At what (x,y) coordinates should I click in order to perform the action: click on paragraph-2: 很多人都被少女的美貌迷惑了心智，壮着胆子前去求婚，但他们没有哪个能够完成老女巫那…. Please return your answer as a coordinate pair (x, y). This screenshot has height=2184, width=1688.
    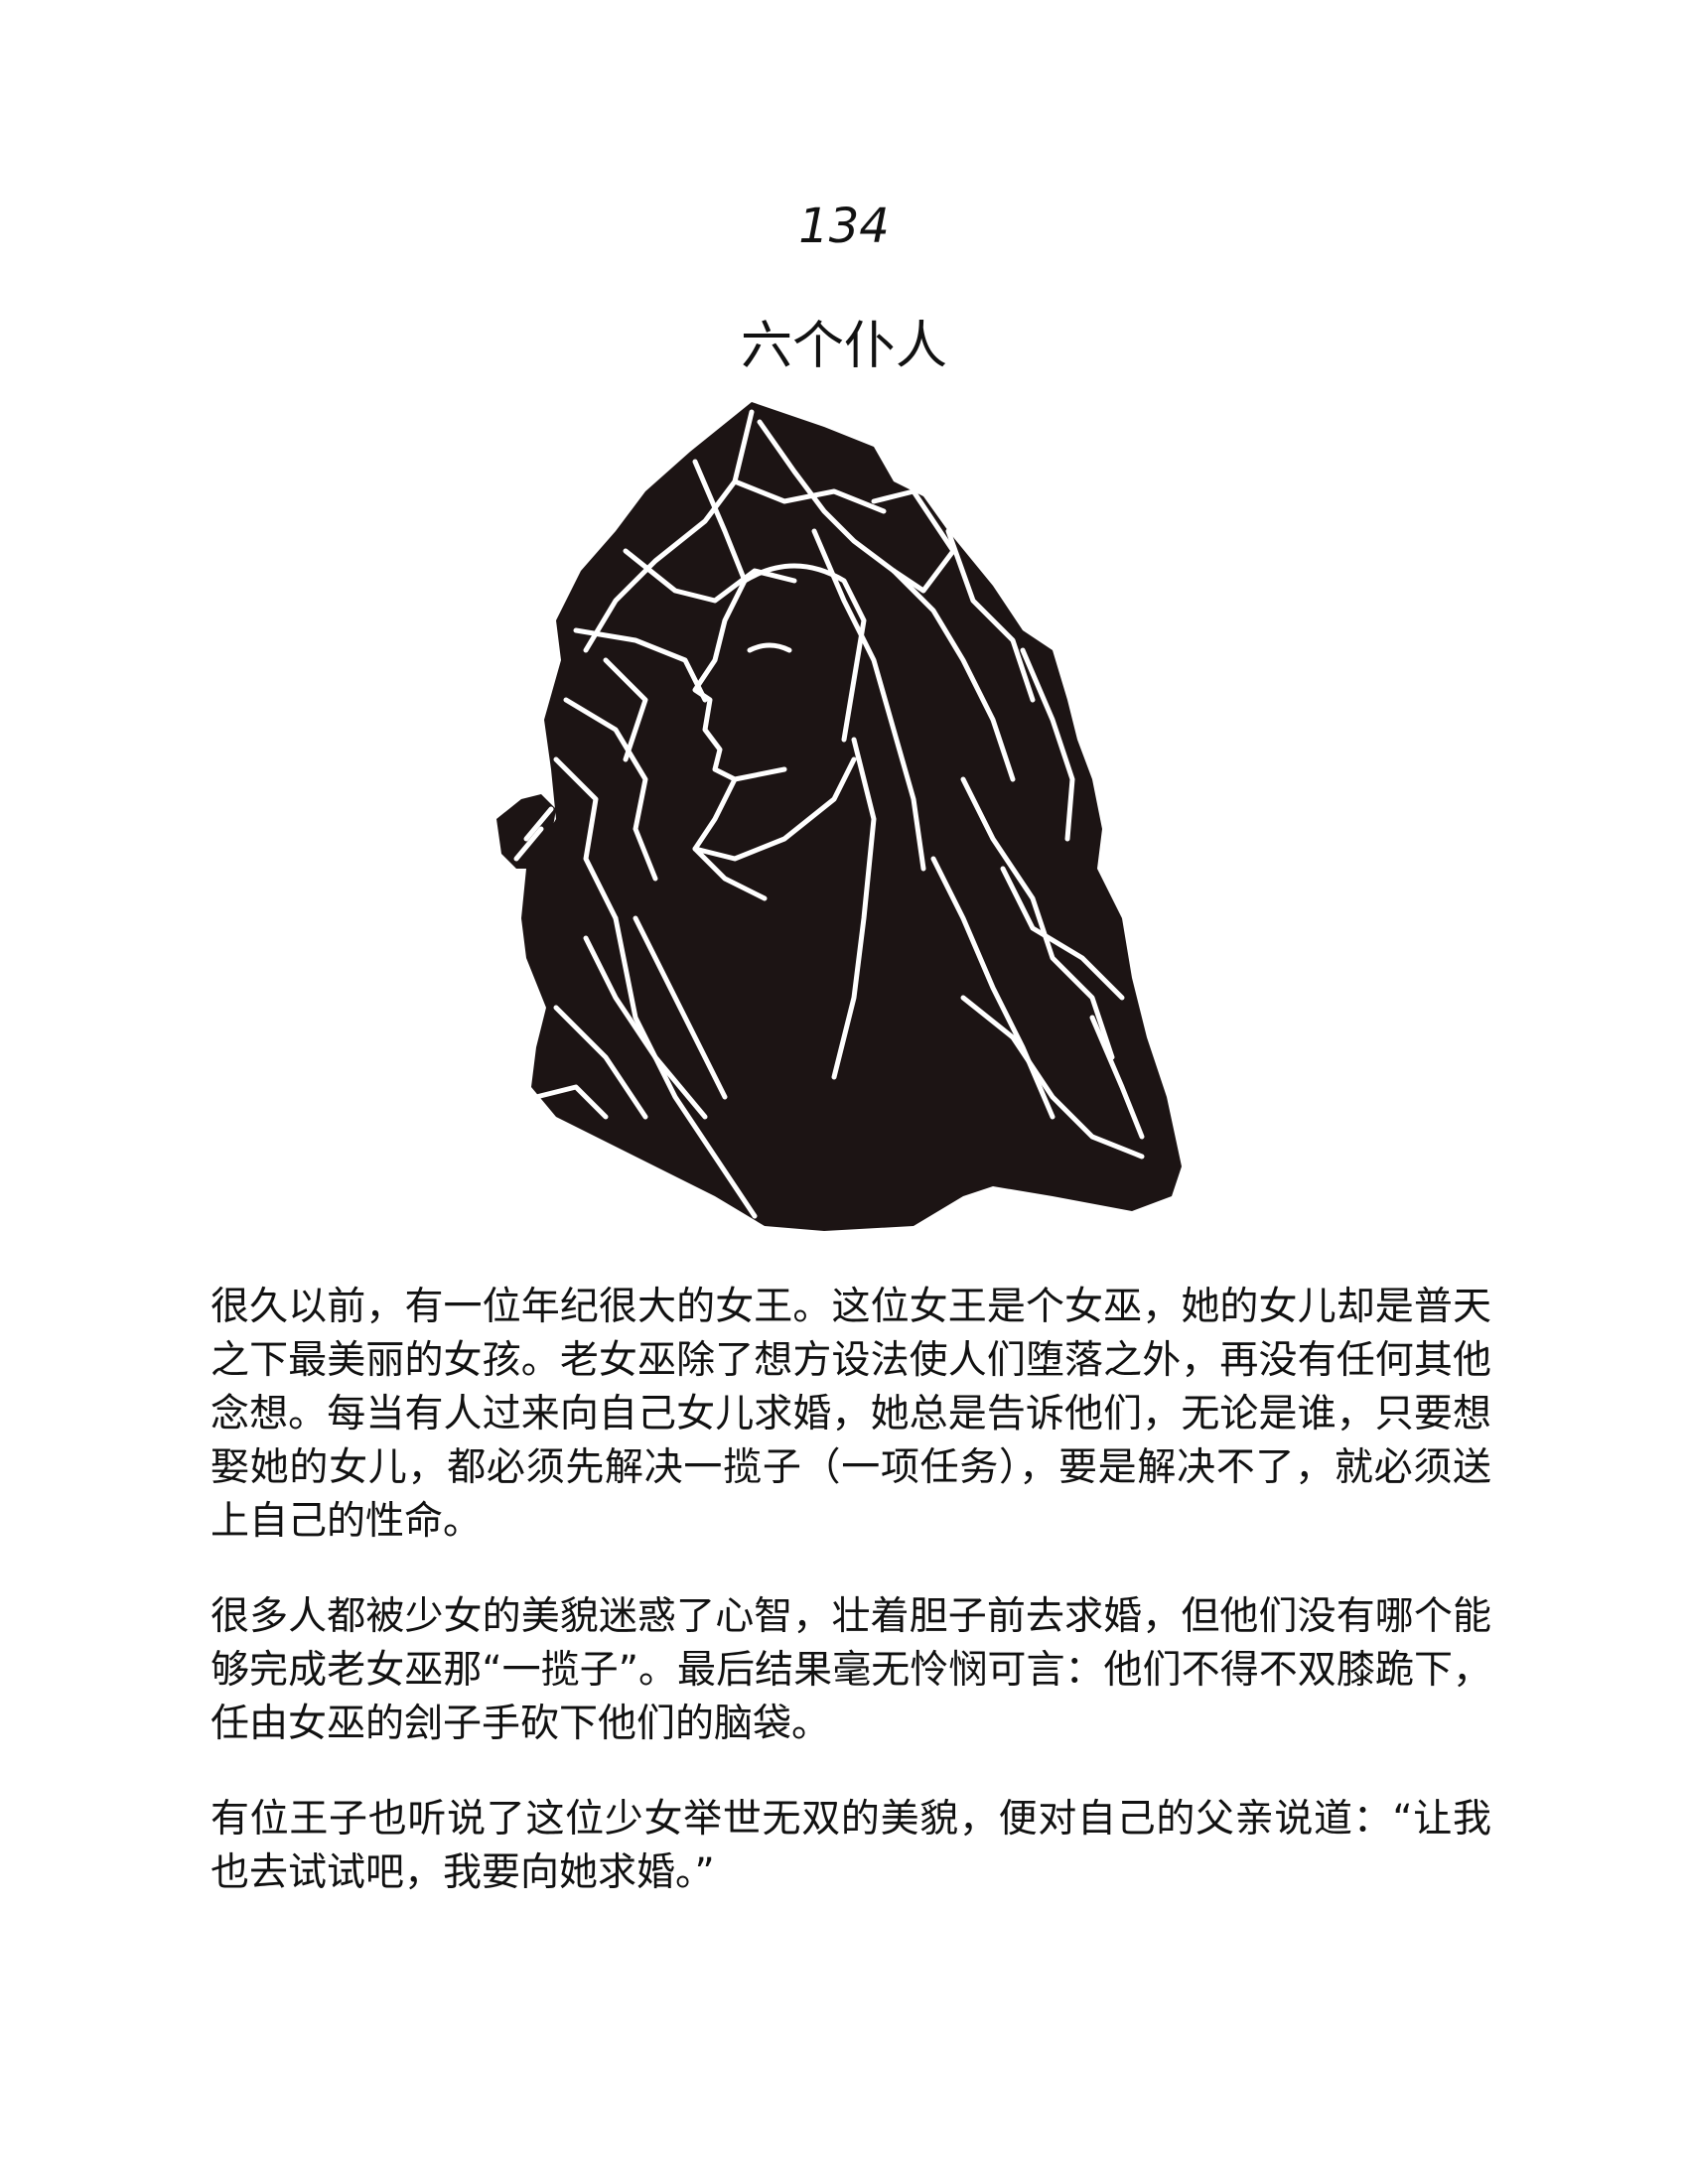
    Looking at the image, I should click on (851, 1670).